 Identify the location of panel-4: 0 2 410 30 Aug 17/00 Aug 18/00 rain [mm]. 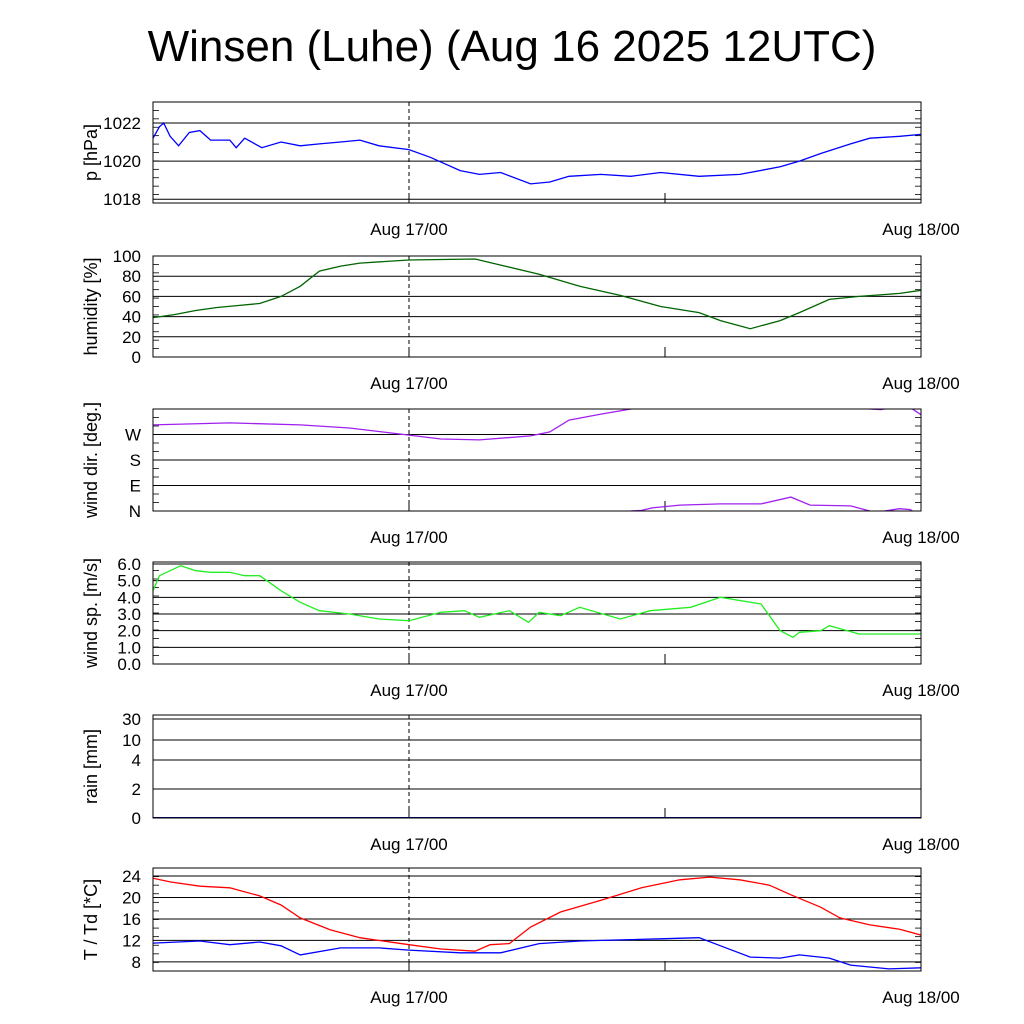
(520, 782).